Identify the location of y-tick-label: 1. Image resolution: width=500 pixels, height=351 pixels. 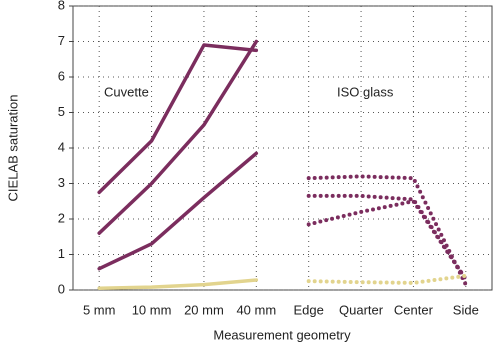
(61, 253).